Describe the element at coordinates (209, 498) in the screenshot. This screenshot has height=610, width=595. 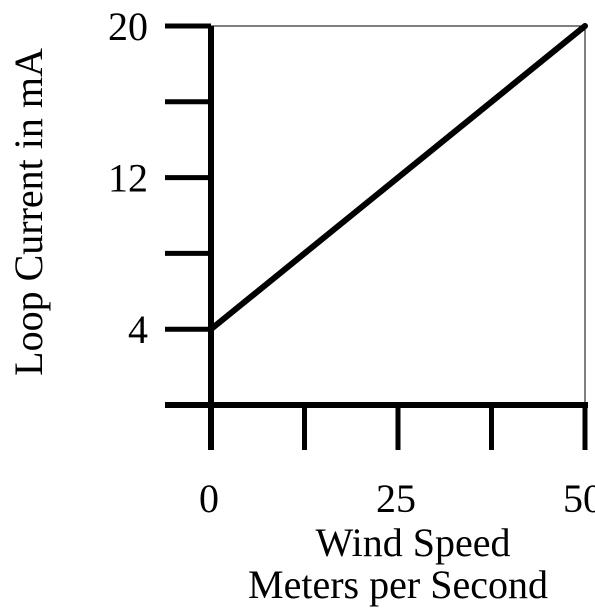
I see `x-tick-label: 0` at that location.